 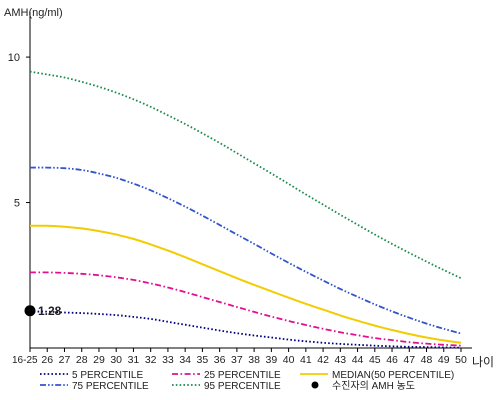 What do you see at coordinates (14, 58) in the screenshot?
I see `y-tick-label: 10` at bounding box center [14, 58].